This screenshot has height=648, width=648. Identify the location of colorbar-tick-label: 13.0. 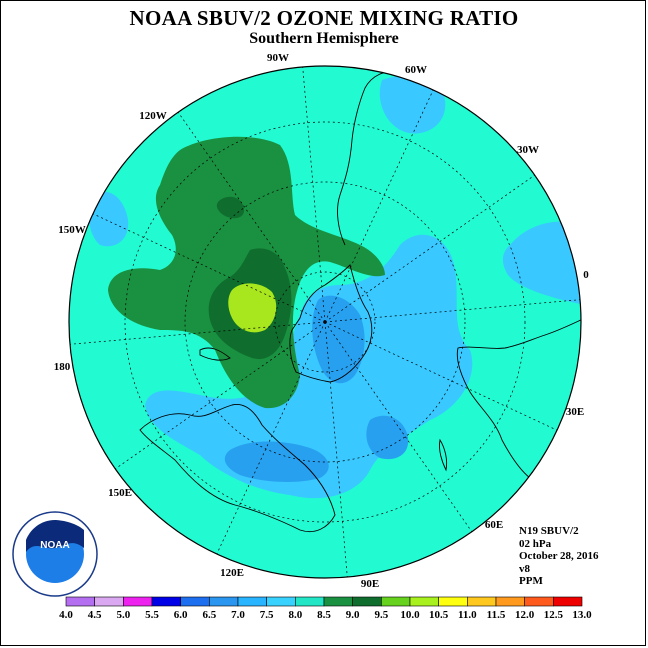
(582, 615).